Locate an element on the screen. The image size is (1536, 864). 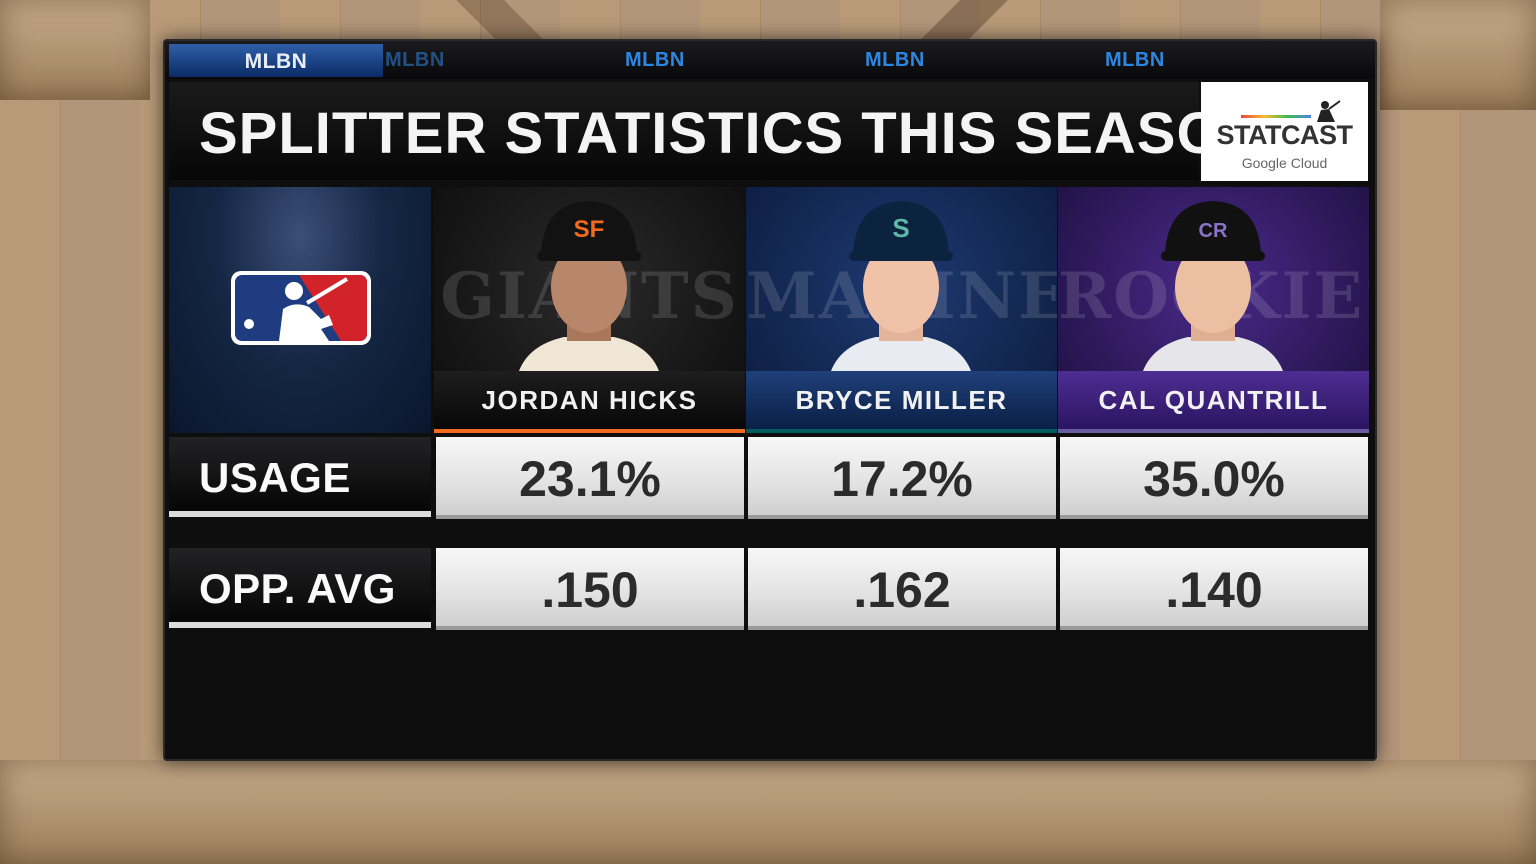
statcast-color-bar is located at coordinates (1276, 116).